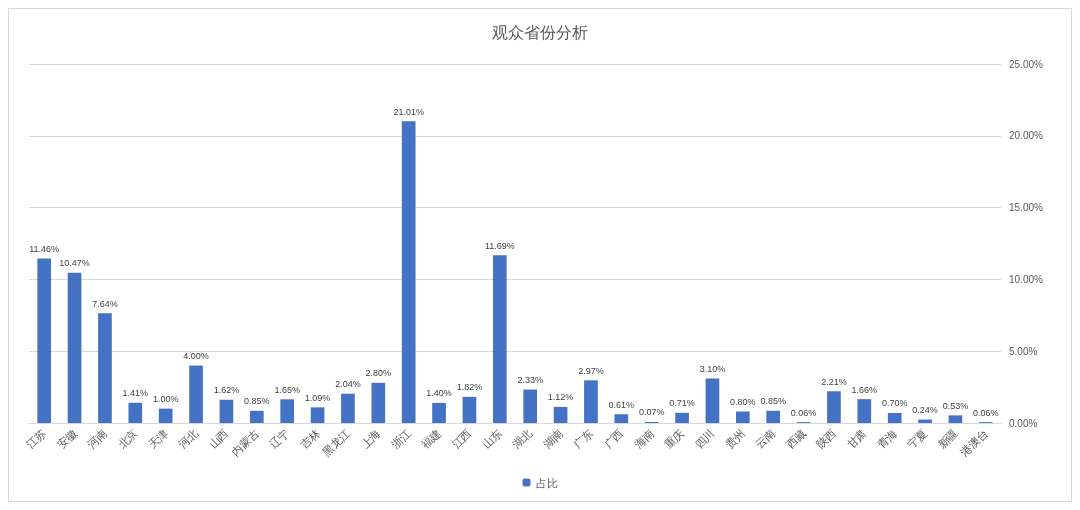  What do you see at coordinates (1023, 423) in the screenshot?
I see `y-tick-label: 0.00%` at bounding box center [1023, 423].